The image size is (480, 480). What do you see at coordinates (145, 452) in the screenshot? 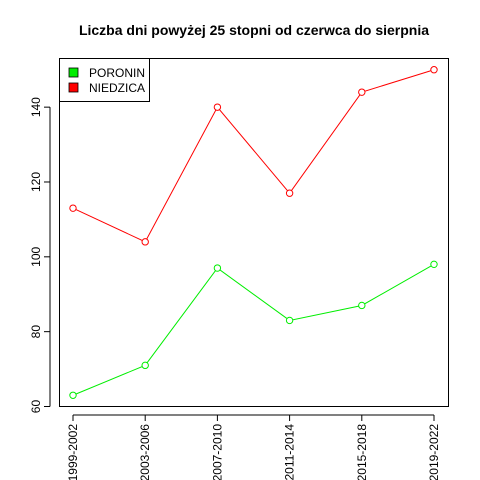
I see `x-tick-label: 2003-2006` at bounding box center [145, 452].